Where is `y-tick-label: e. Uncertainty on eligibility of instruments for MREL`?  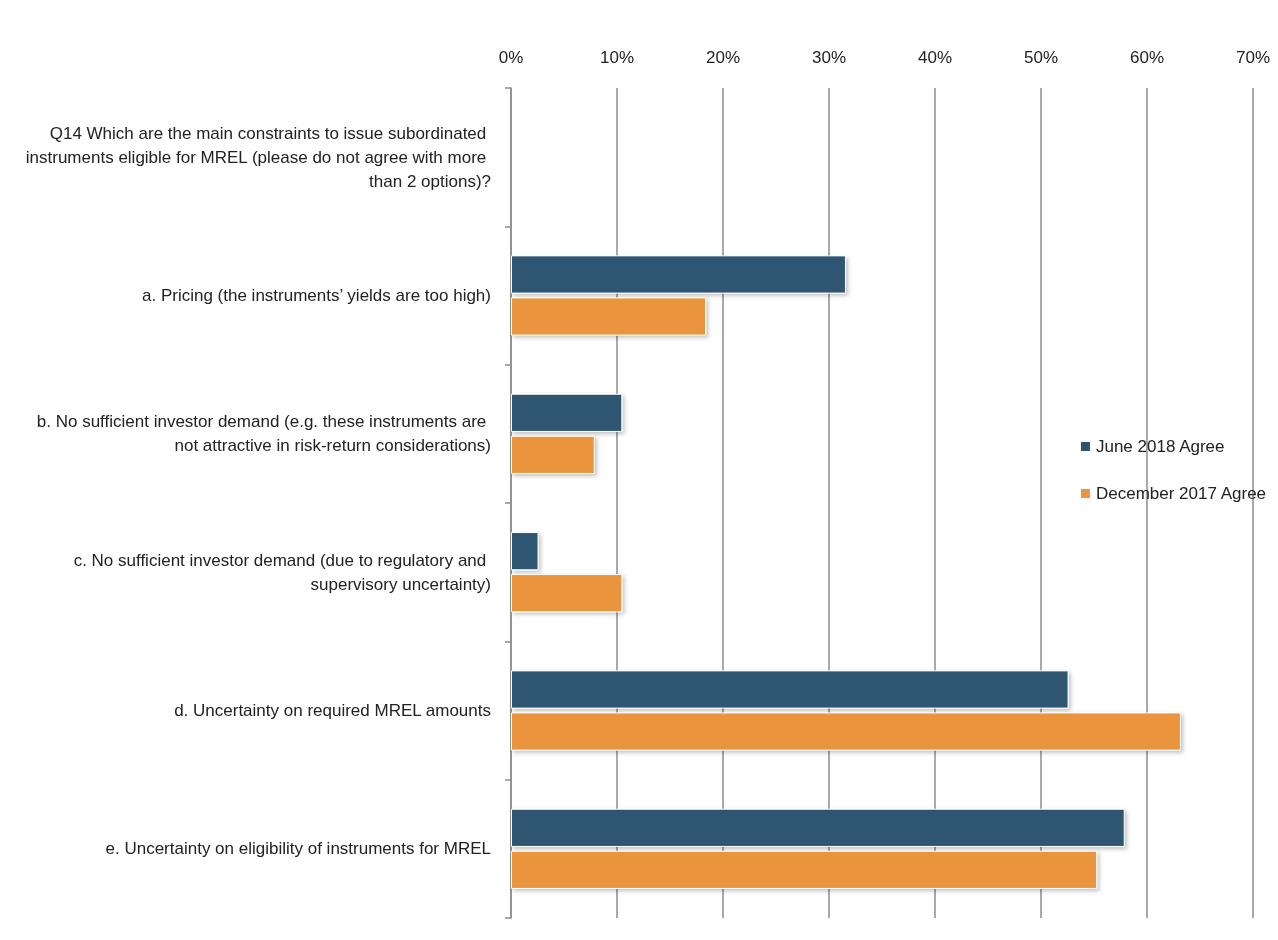
y-tick-label: e. Uncertainty on eligibility of instruments for MREL is located at coordinates (298, 849).